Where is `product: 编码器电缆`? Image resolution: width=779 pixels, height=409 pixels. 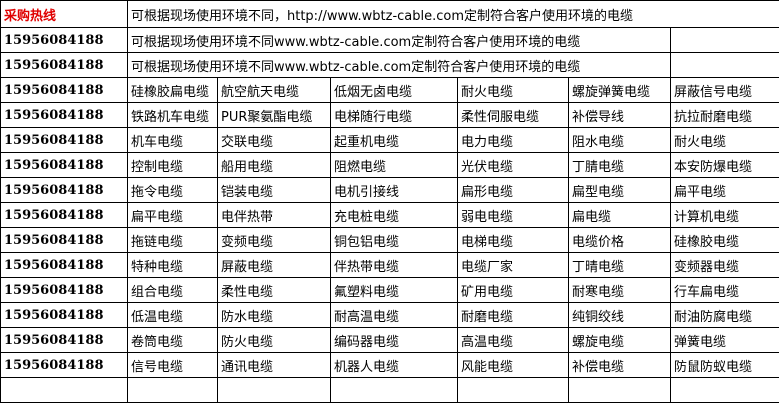 product: 编码器电缆 is located at coordinates (394, 340).